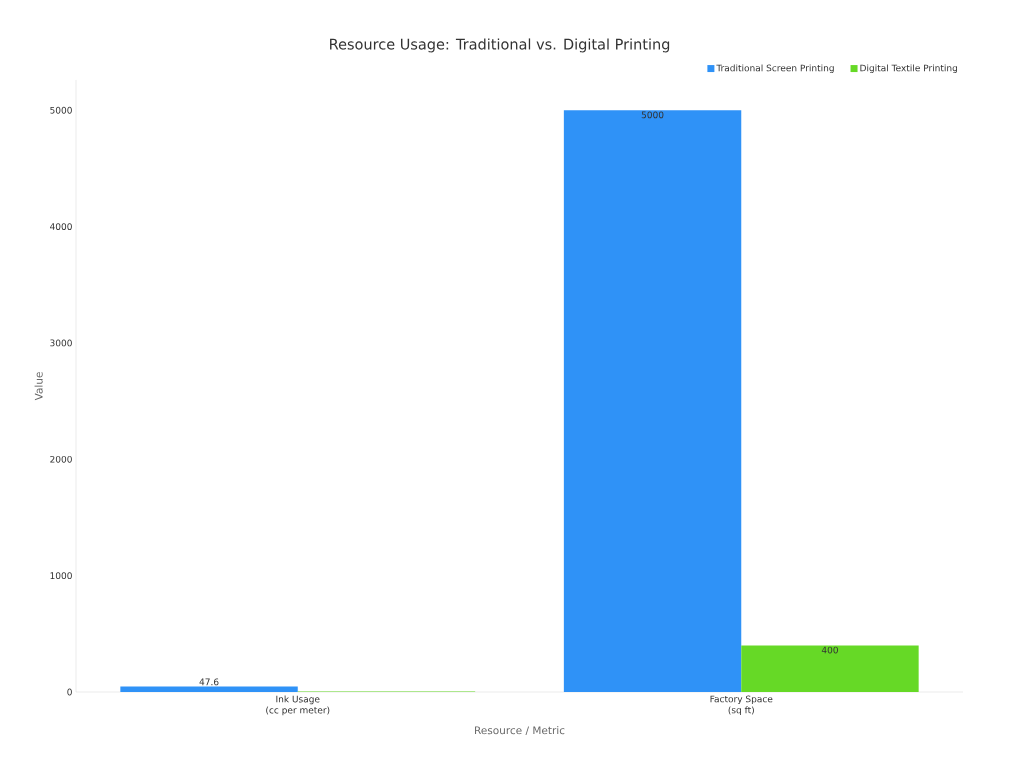  What do you see at coordinates (38, 386) in the screenshot?
I see `y-axis-title: Value` at bounding box center [38, 386].